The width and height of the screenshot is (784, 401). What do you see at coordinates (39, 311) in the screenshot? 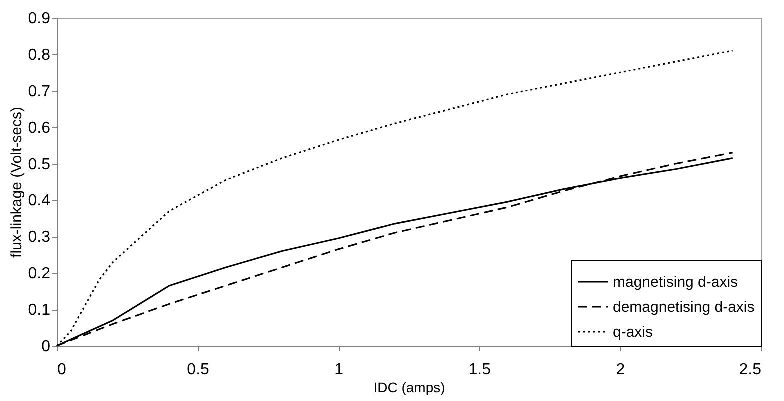
I see `y-tick-label: 0.1` at bounding box center [39, 311].